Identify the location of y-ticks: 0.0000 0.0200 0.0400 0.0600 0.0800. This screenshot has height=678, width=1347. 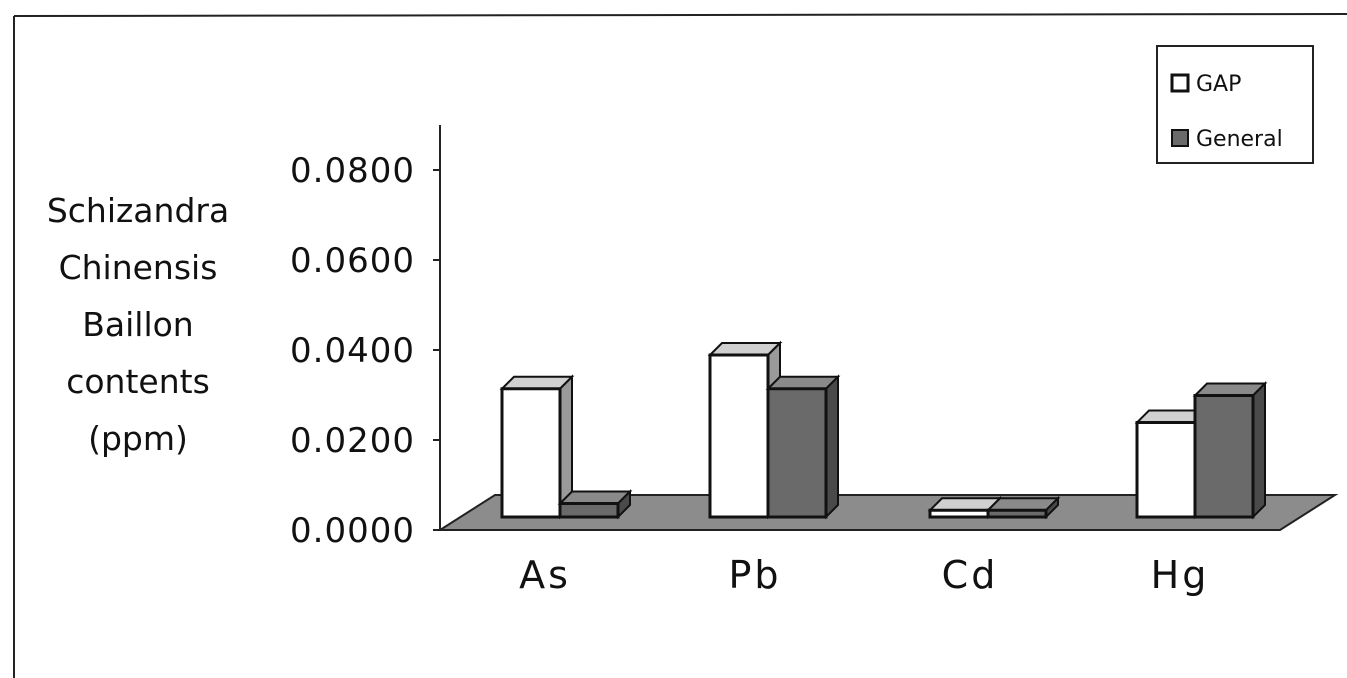
(365, 351).